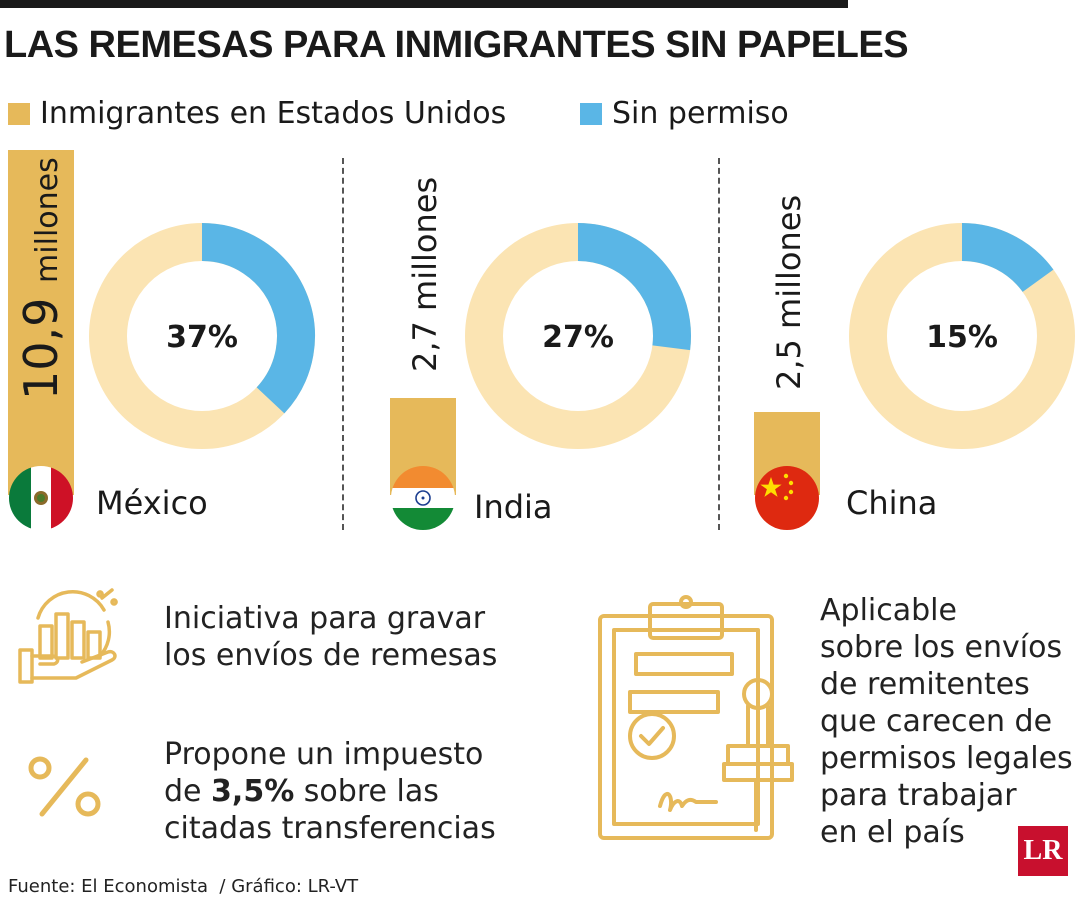  What do you see at coordinates (324, 754) in the screenshot?
I see `tax-line-1: Propone un impuesto` at bounding box center [324, 754].